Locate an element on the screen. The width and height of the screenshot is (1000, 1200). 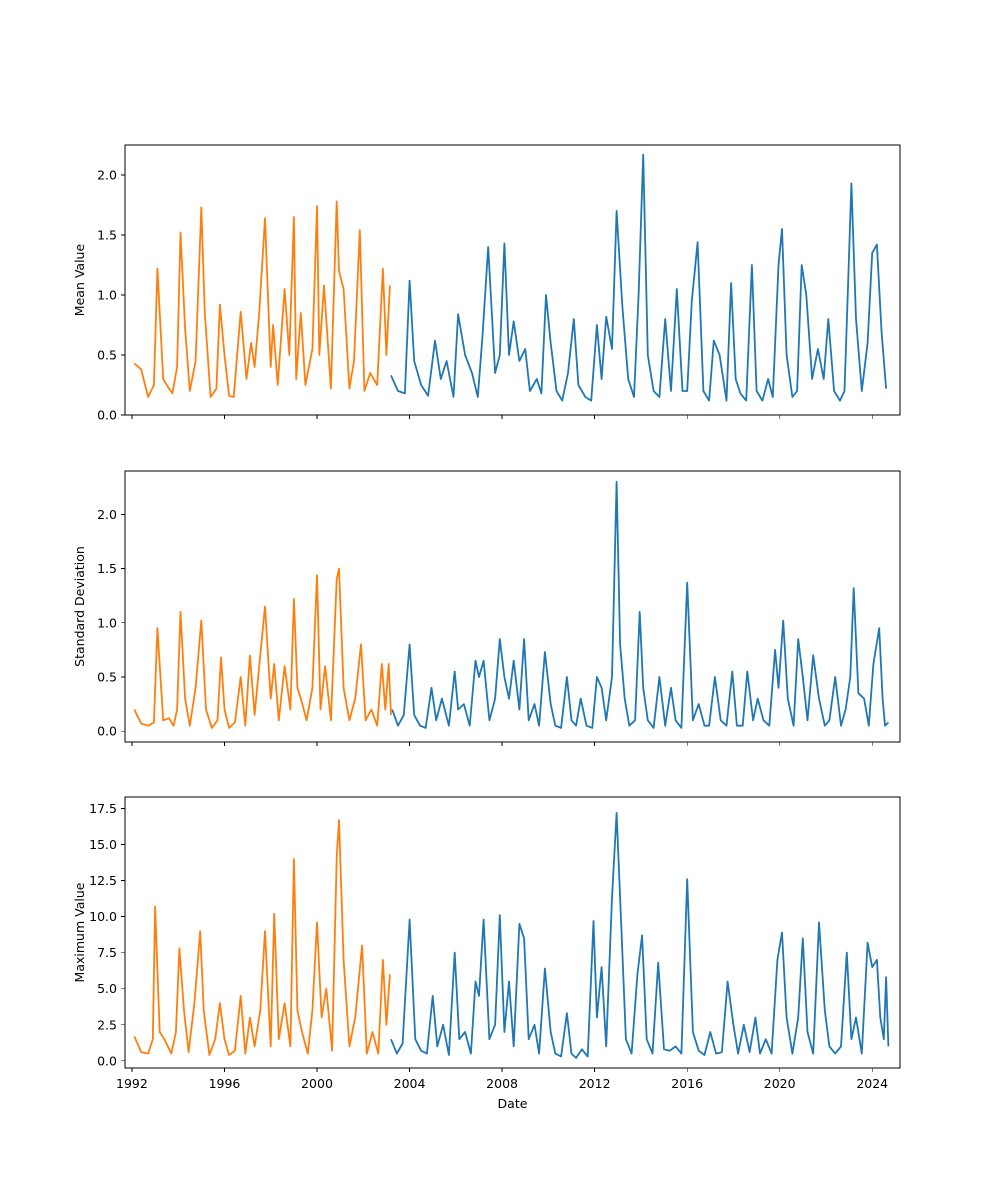
maximum-value-y-tick-label: 5.0 is located at coordinates (107, 988).